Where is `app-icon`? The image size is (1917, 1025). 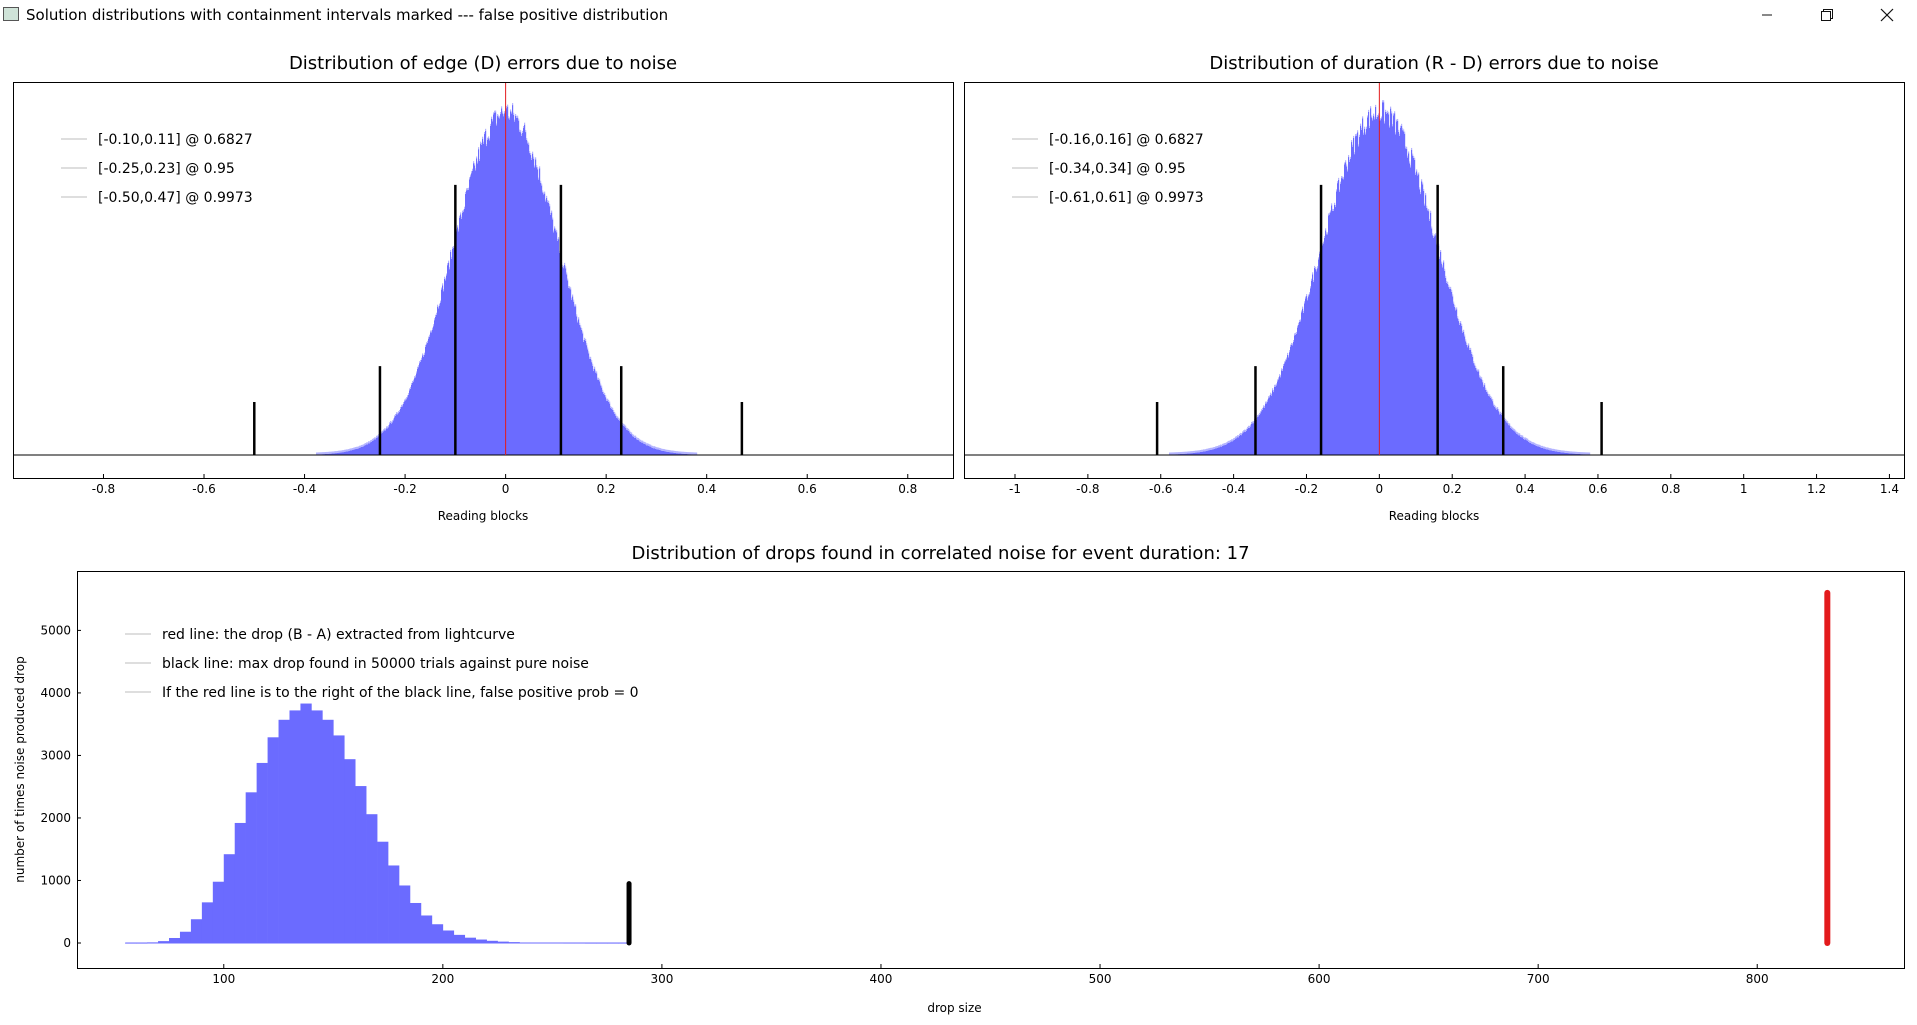 app-icon is located at coordinates (11, 14).